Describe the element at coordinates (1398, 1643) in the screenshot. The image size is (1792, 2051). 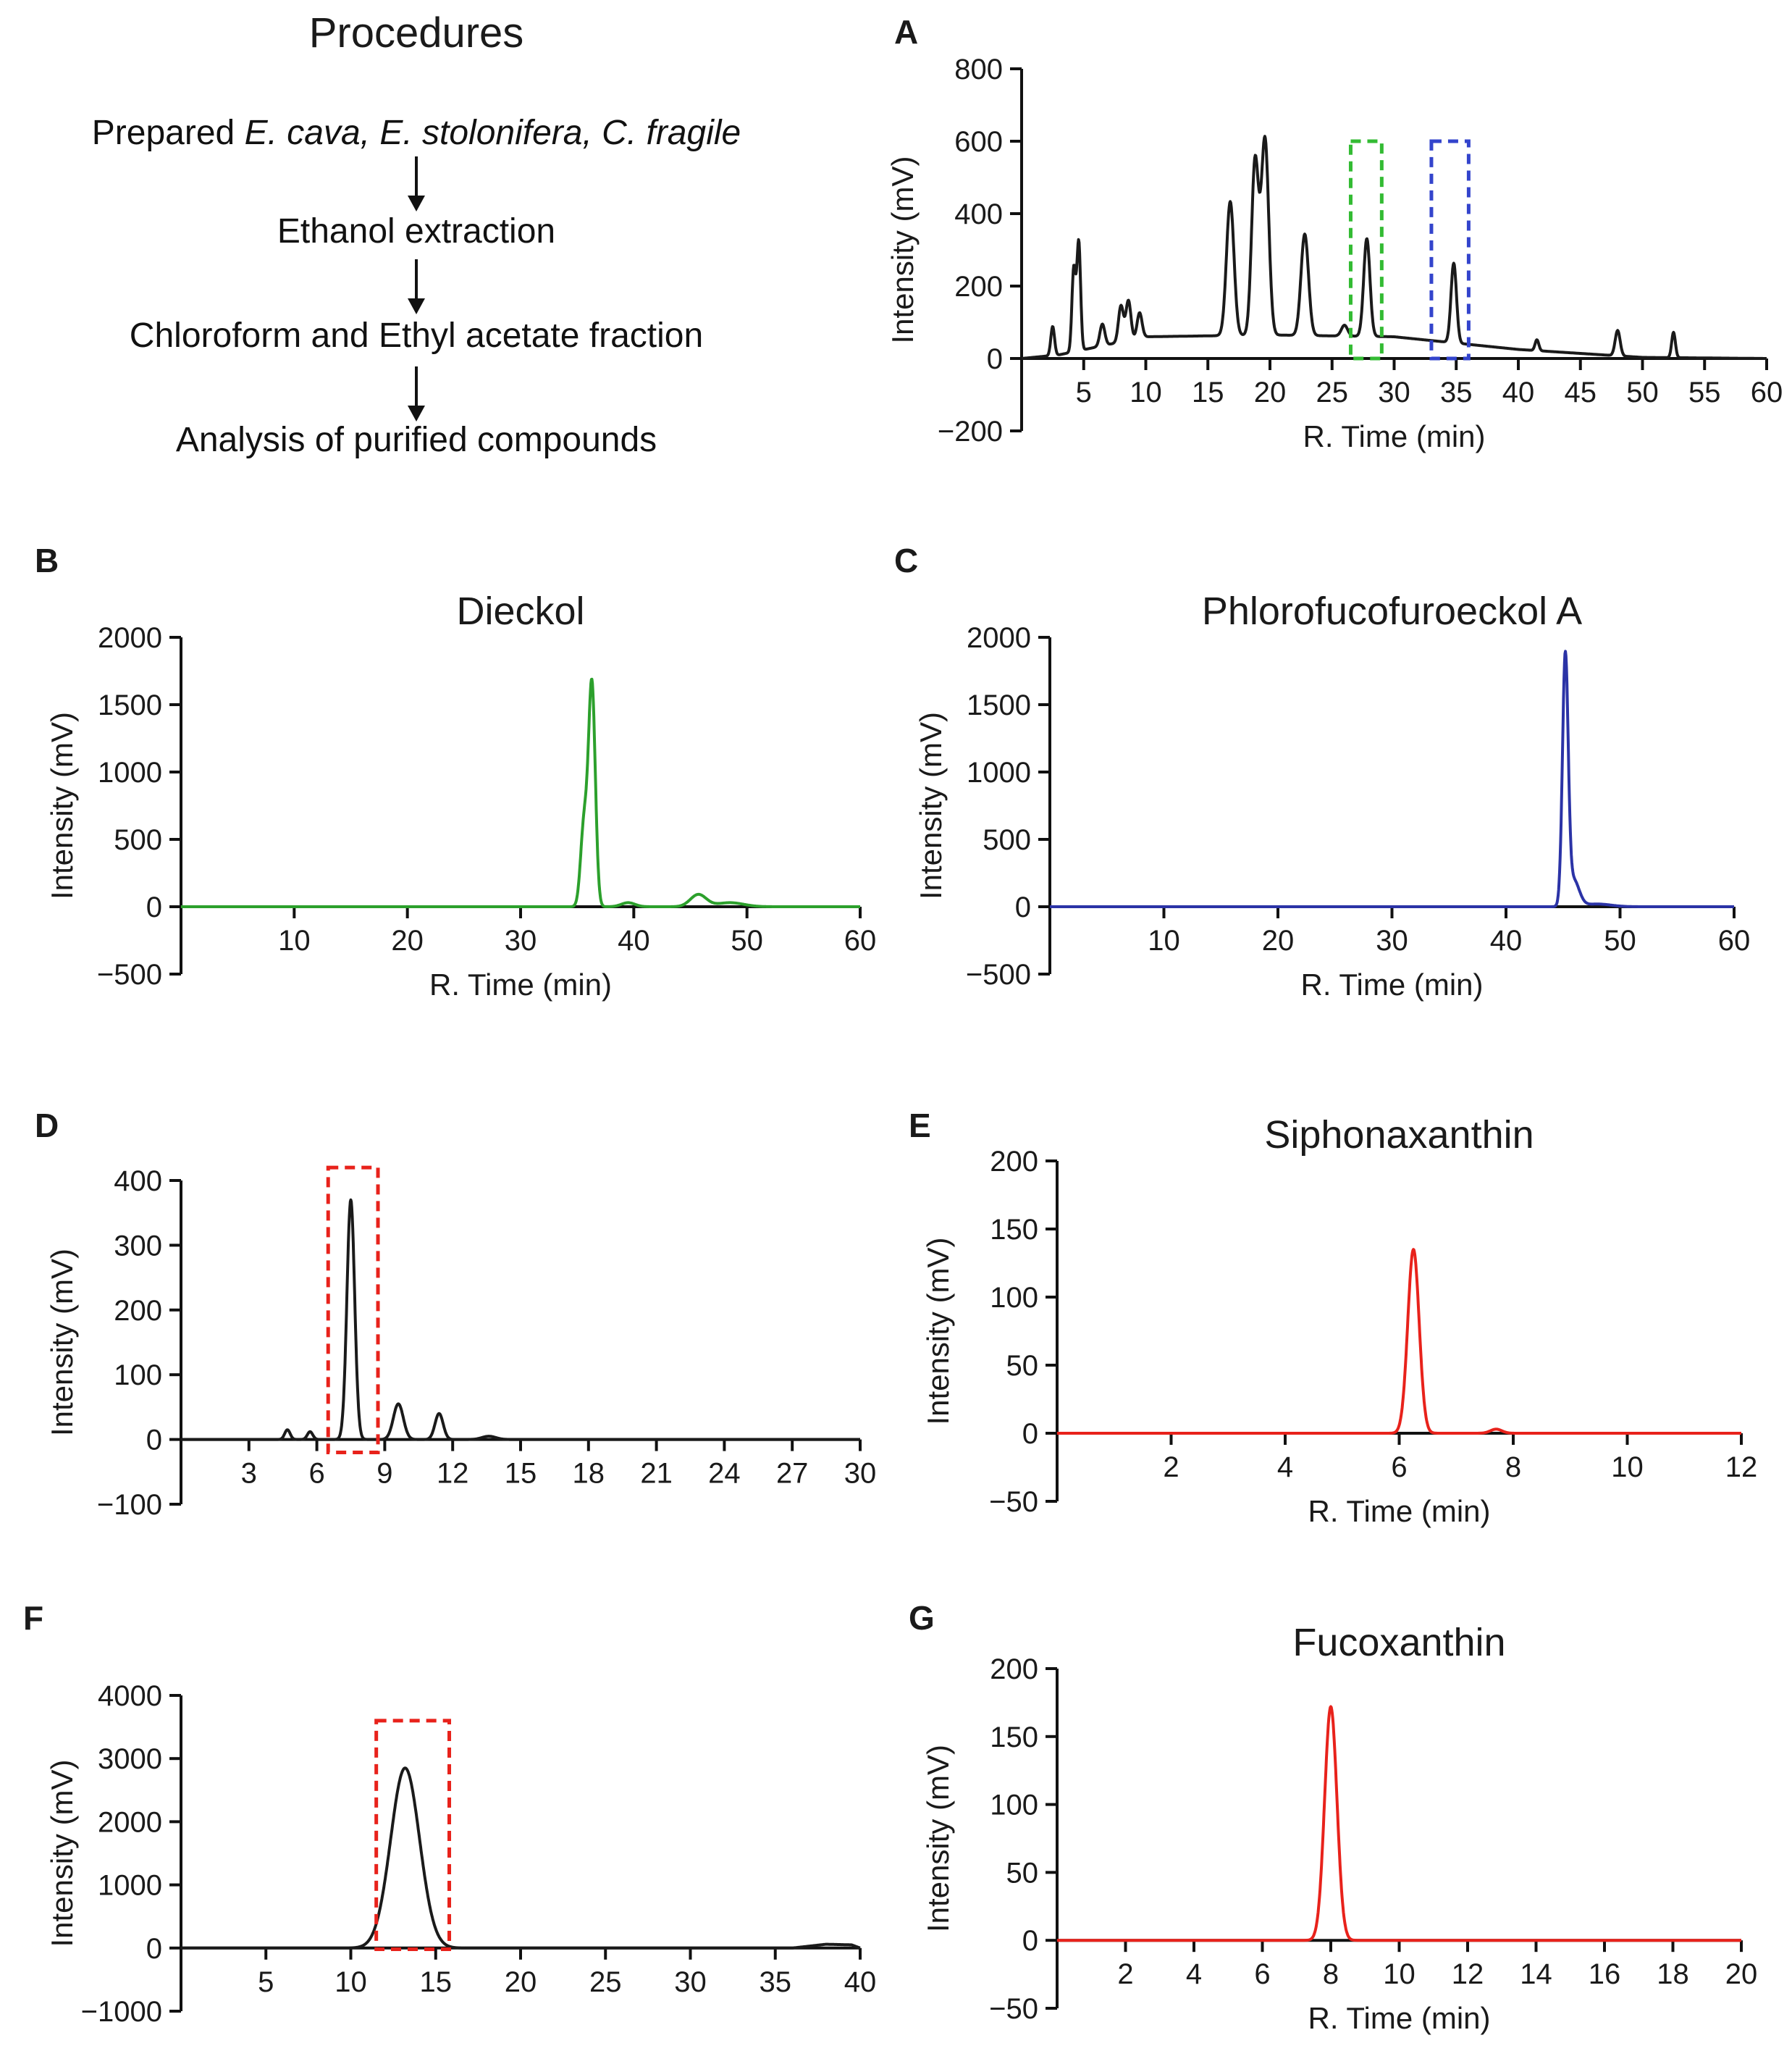
I see `chart-title: Fucoxanthin` at that location.